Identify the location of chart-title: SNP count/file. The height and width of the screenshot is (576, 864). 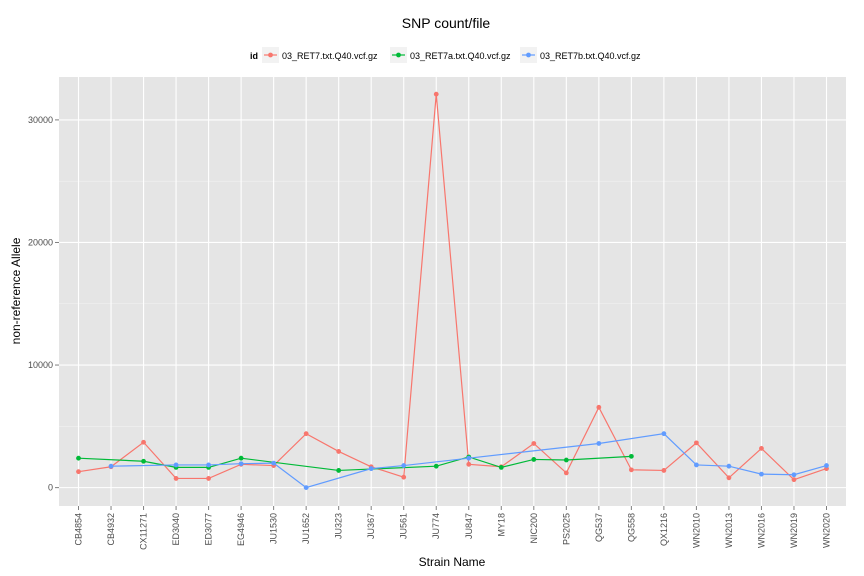
(446, 23).